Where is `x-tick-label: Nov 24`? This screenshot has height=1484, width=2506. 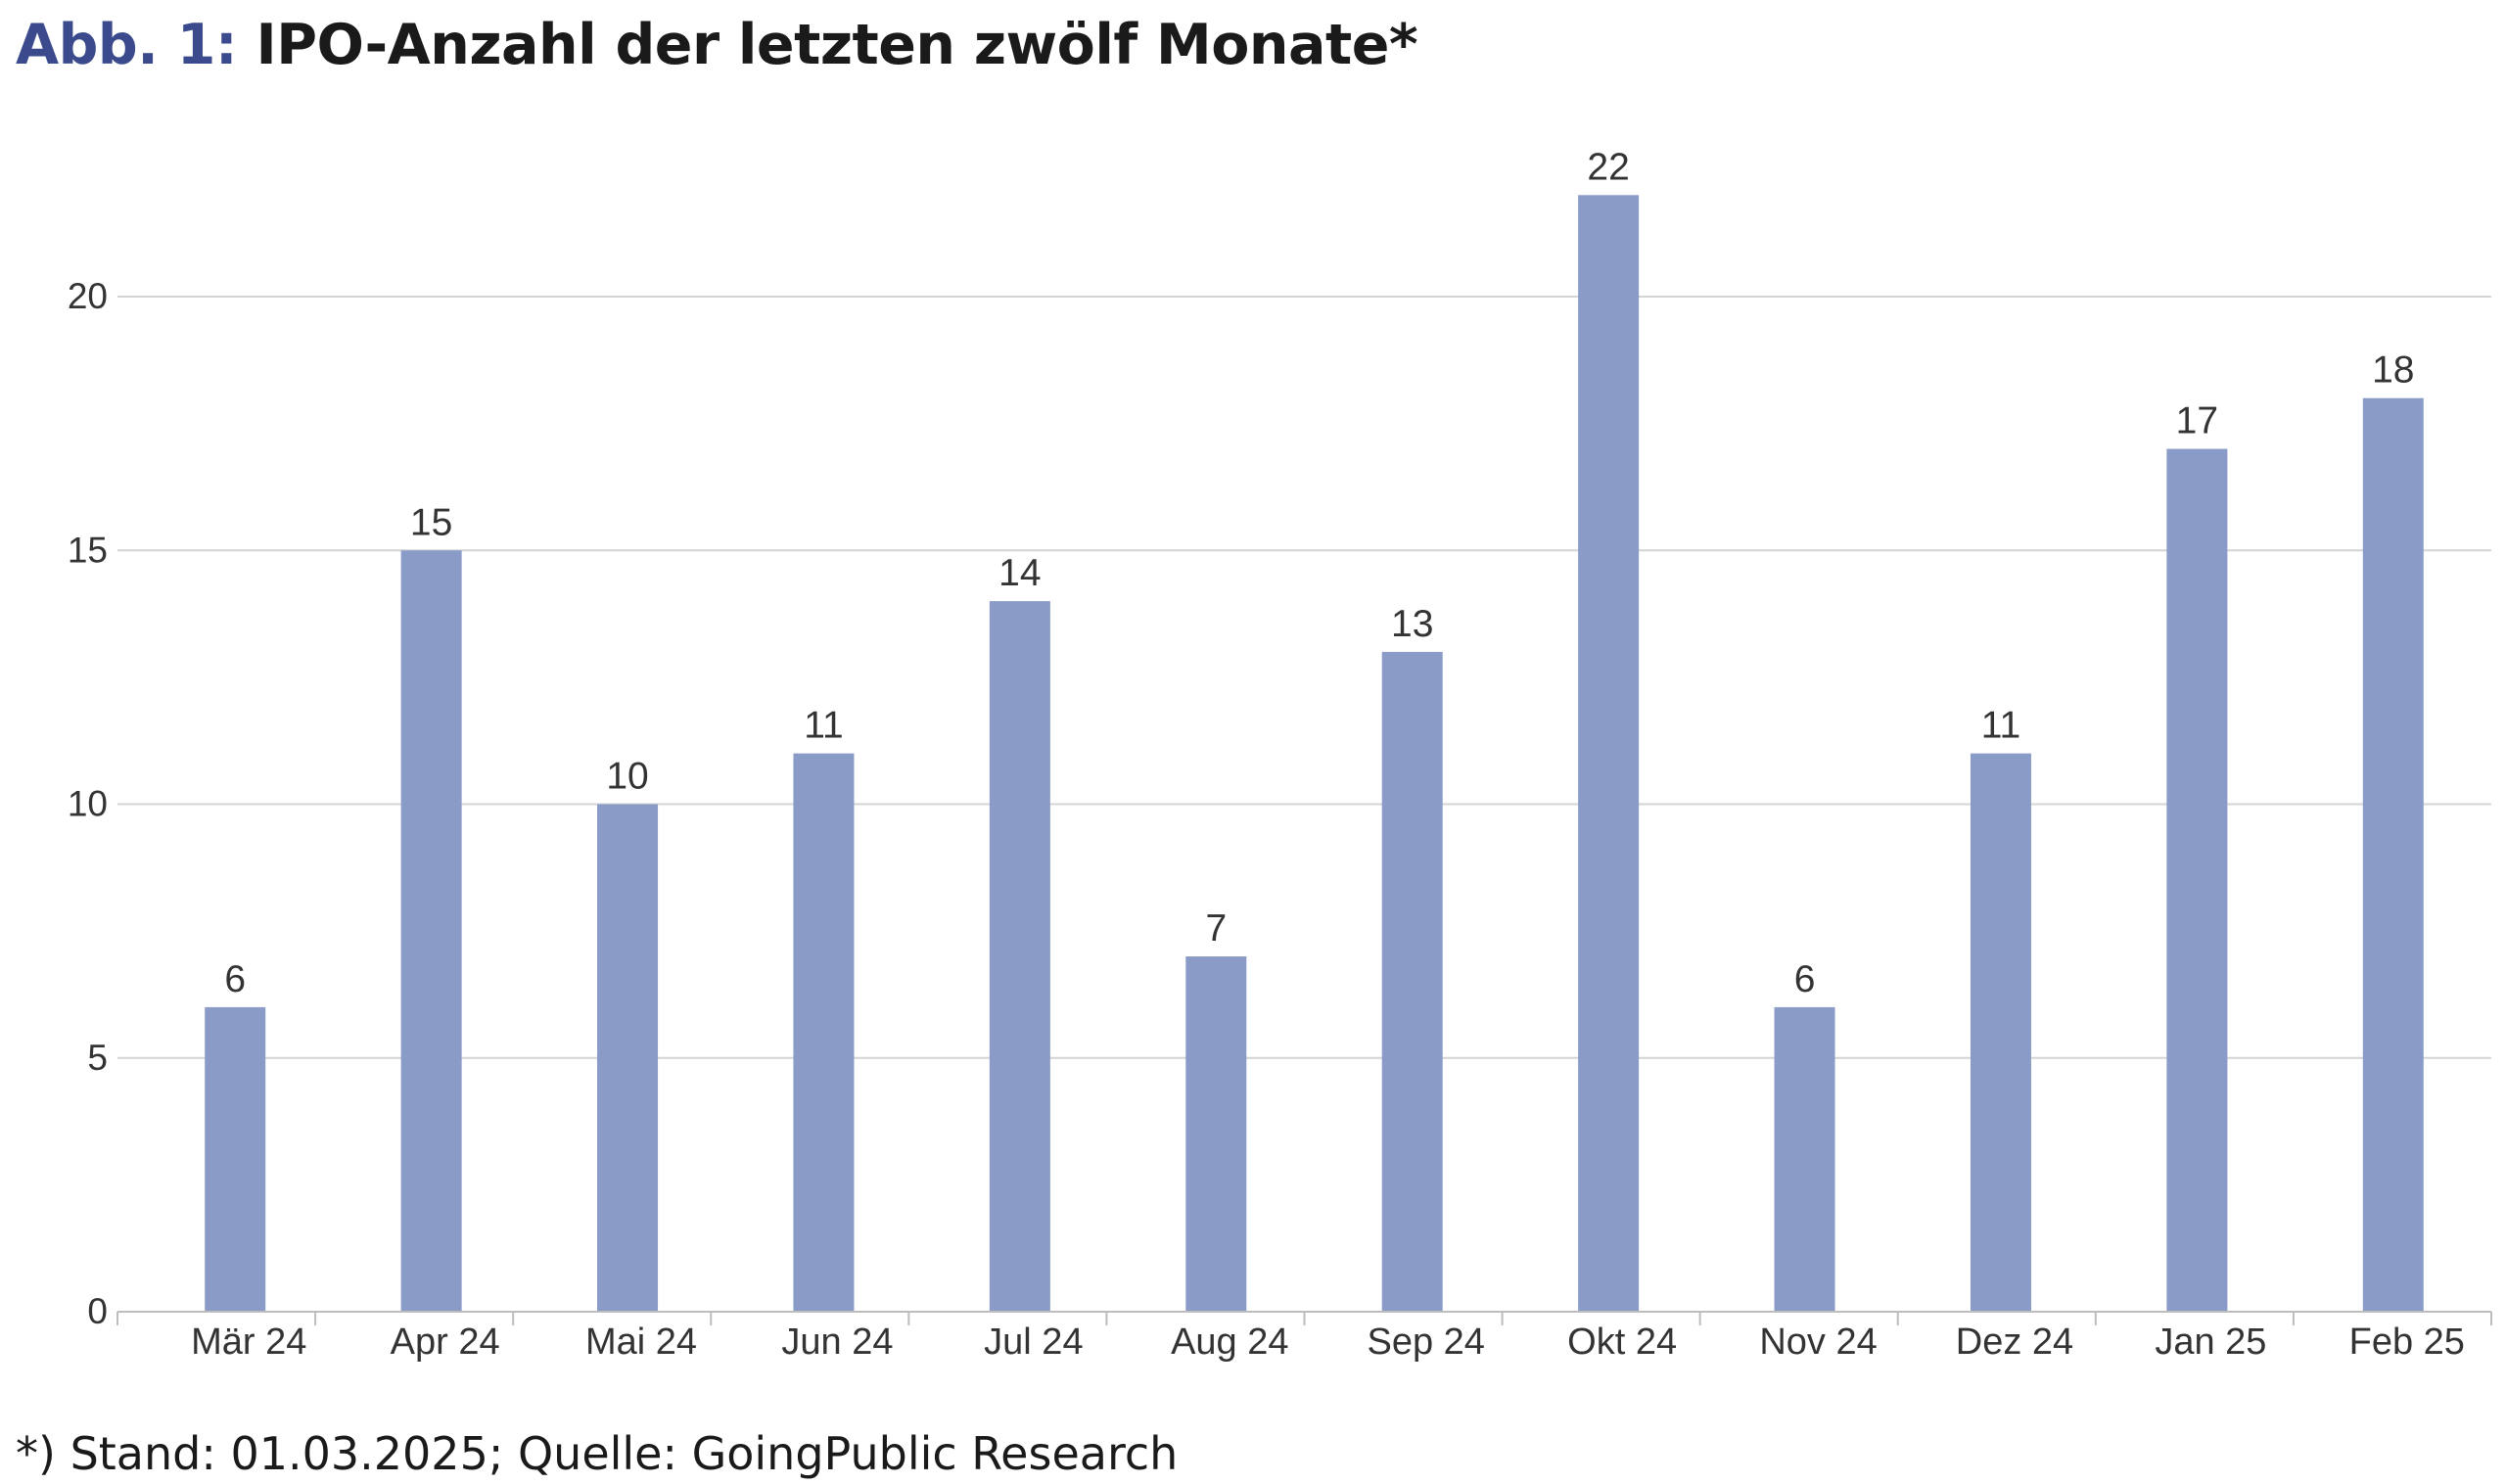 x-tick-label: Nov 24 is located at coordinates (1818, 1342).